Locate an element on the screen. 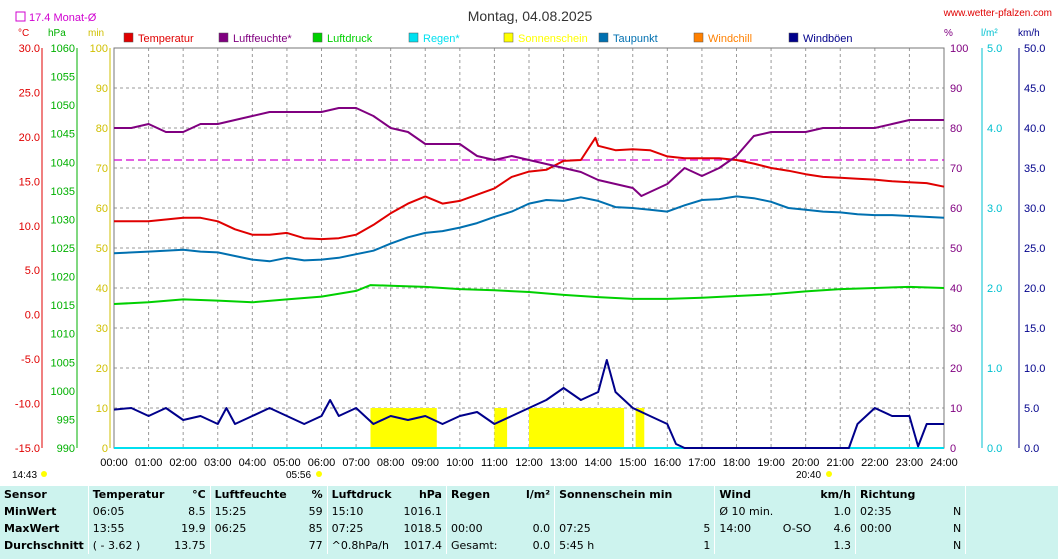 The width and height of the screenshot is (1058, 559). sunset-icon is located at coordinates (829, 474).